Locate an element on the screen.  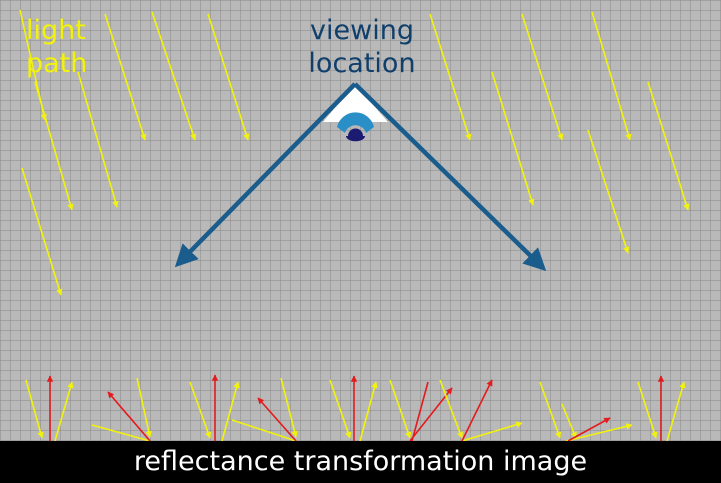
viewing-location-label: viewing location is located at coordinates (362, 47).